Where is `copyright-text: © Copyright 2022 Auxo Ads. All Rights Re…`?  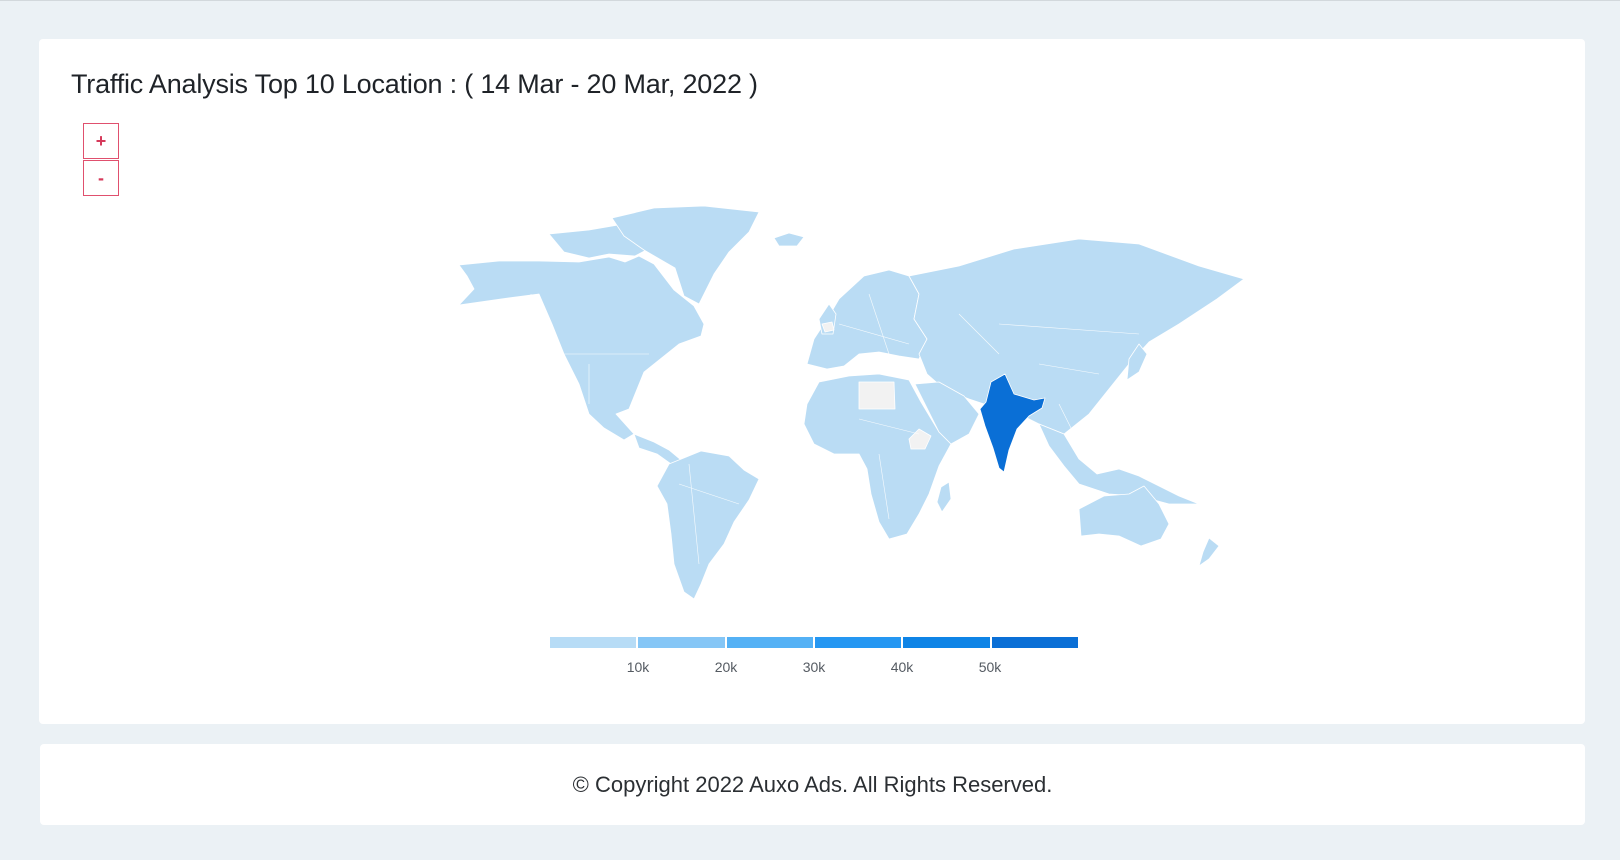
copyright-text: © Copyright 2022 Auxo Ads. All Rights Re… is located at coordinates (812, 784).